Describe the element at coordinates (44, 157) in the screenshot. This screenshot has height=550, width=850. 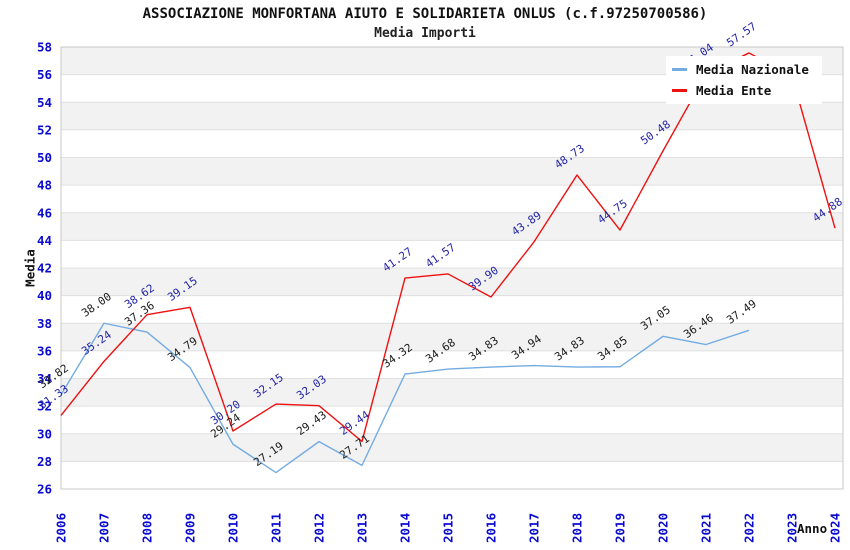
I see `y-tick-label: 50` at that location.